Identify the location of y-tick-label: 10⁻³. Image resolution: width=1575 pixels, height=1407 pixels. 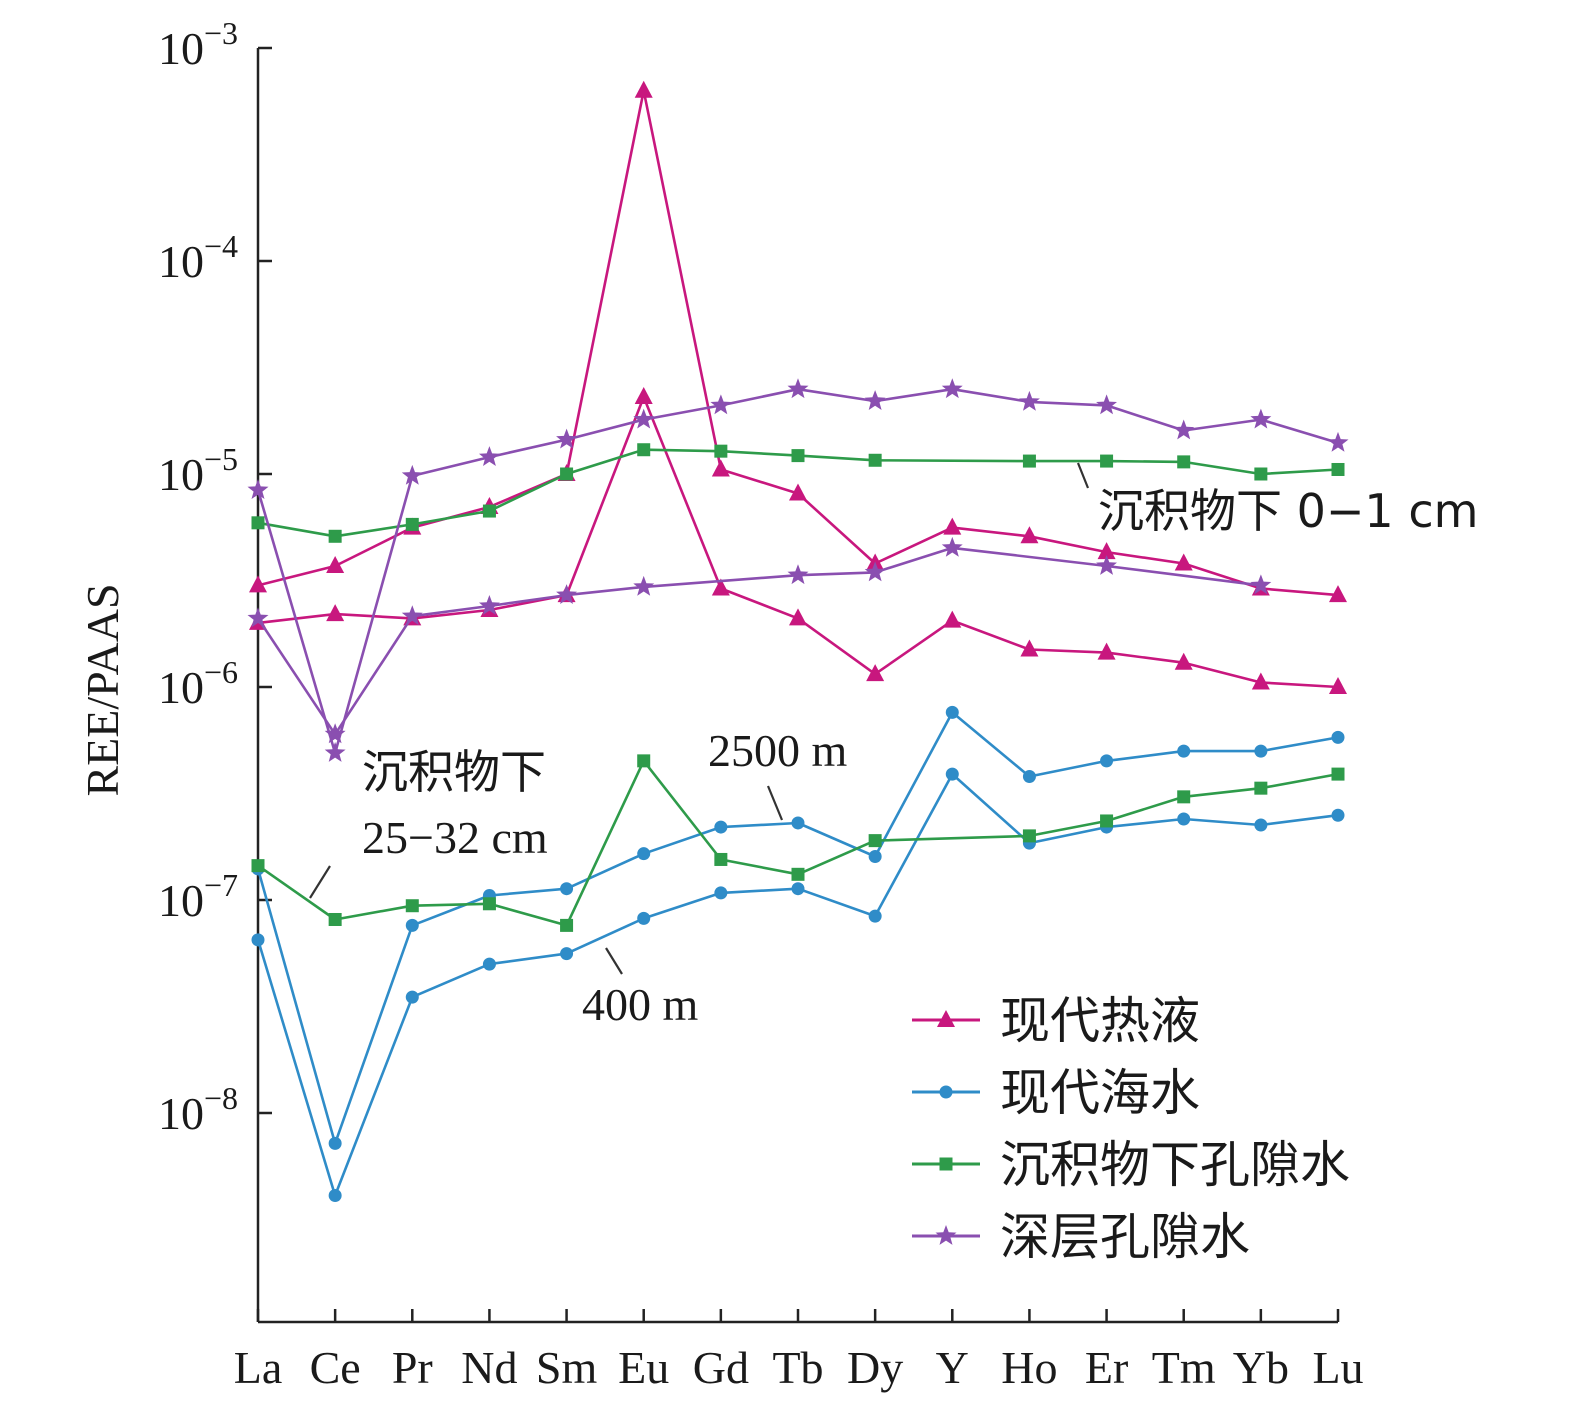
(198, 44).